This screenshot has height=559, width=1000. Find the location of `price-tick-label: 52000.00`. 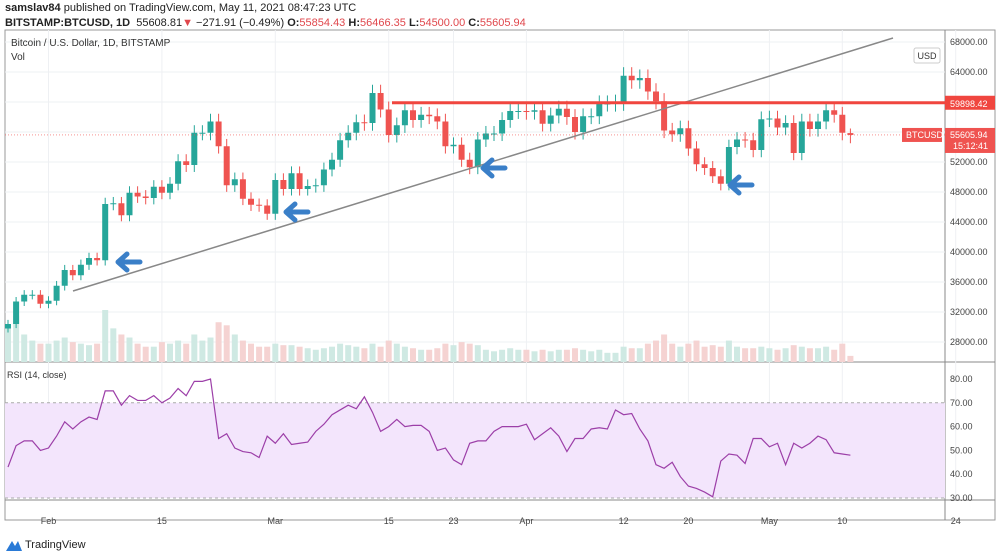

price-tick-label: 52000.00 is located at coordinates (969, 162).